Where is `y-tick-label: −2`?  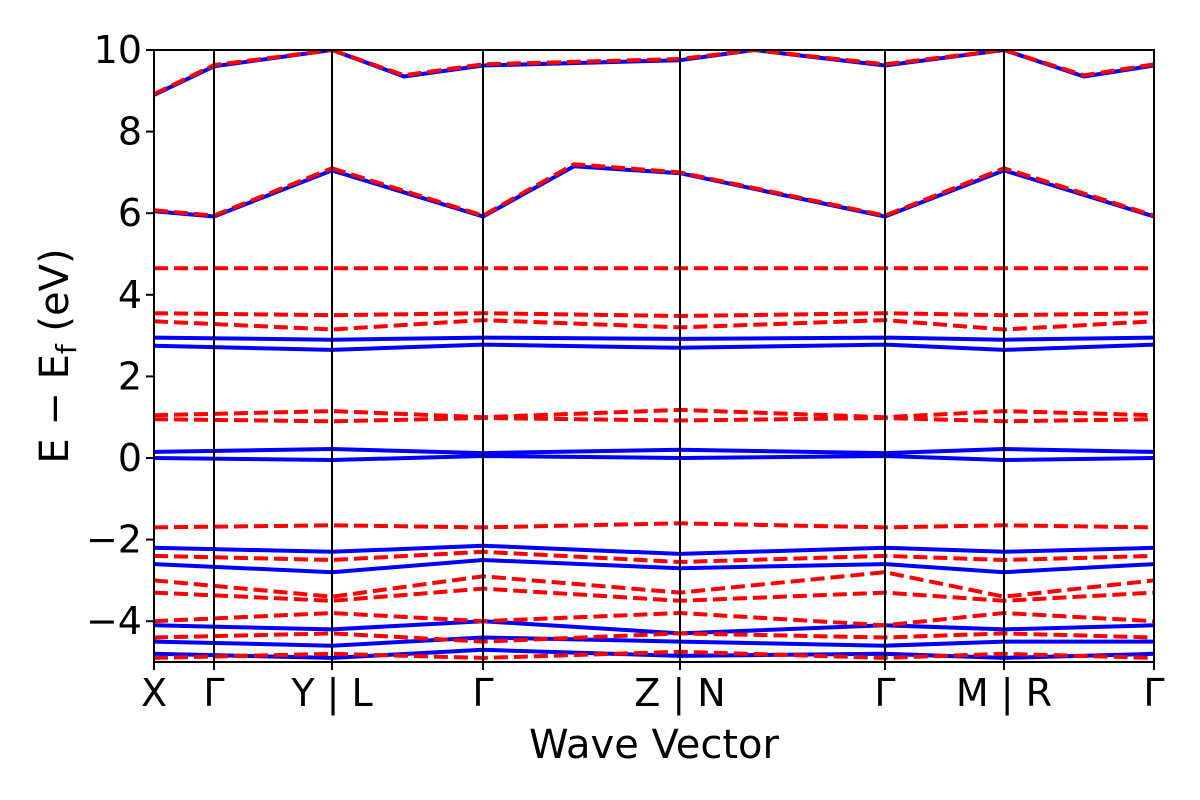
y-tick-label: −2 is located at coordinates (114, 540).